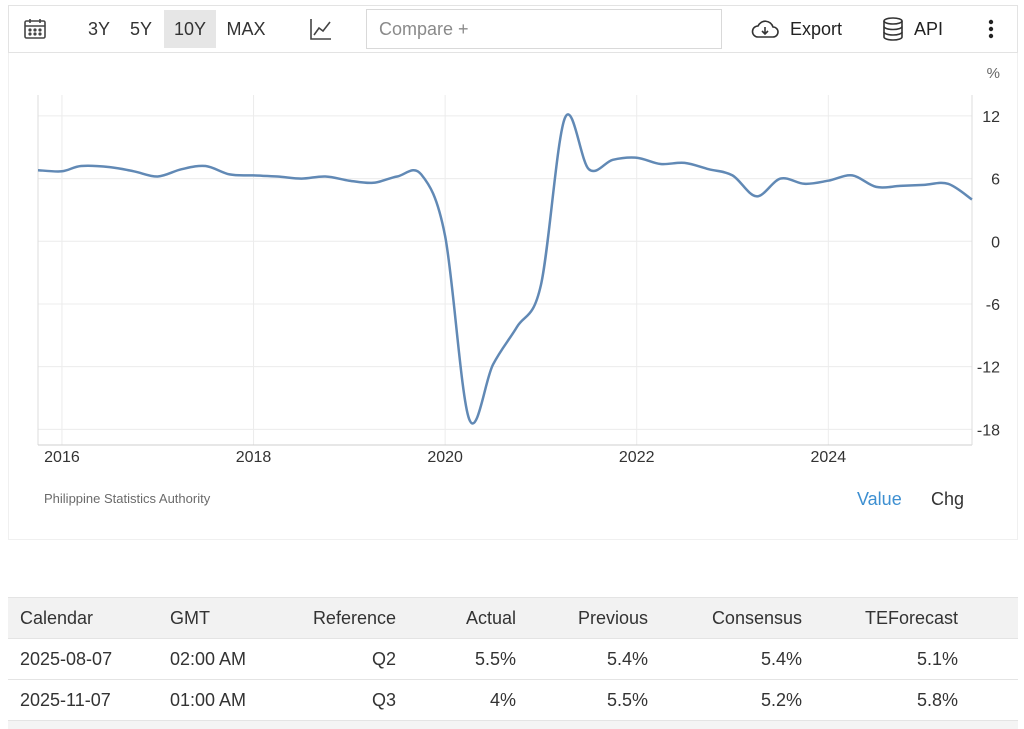  Describe the element at coordinates (89, 659) in the screenshot. I see `cell-date: 2025-08-07` at that location.